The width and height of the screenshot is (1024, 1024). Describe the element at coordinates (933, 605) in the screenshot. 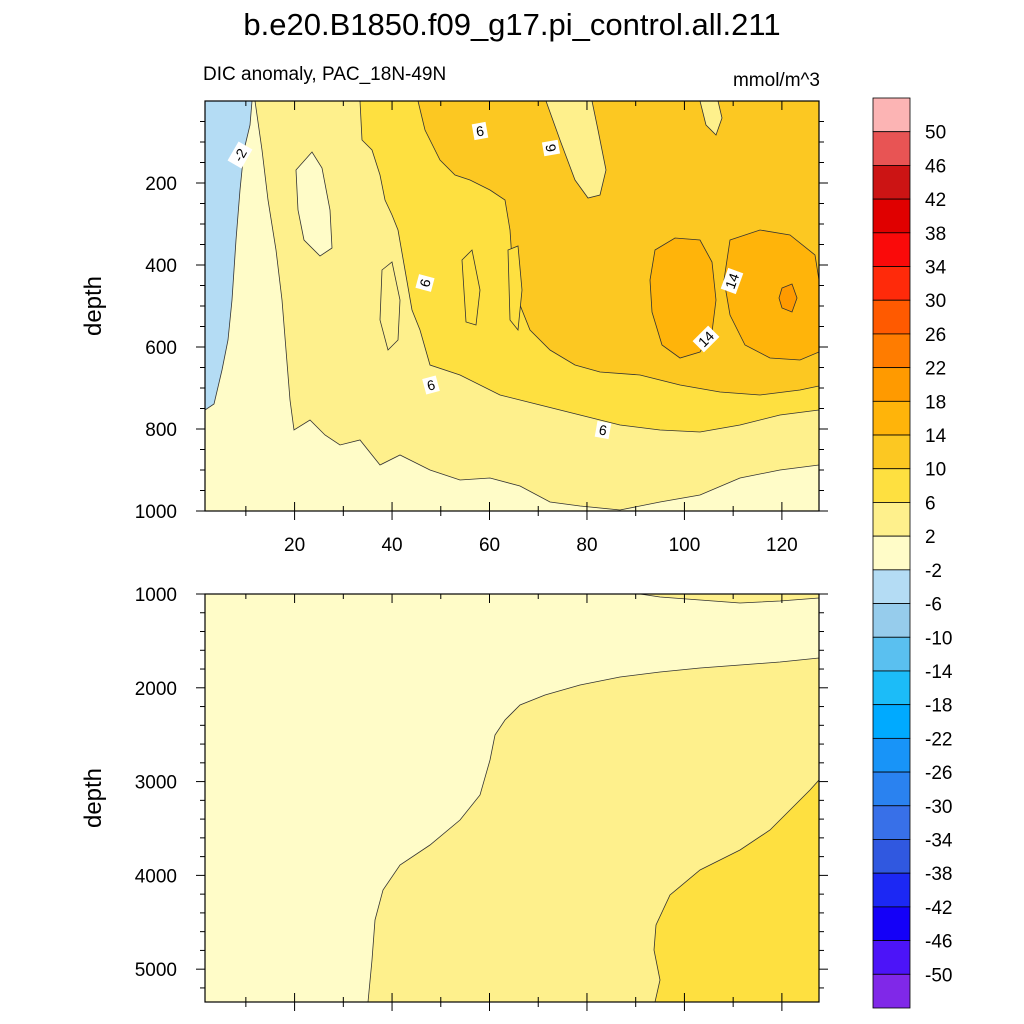

I see `colorbar-label: -6` at that location.